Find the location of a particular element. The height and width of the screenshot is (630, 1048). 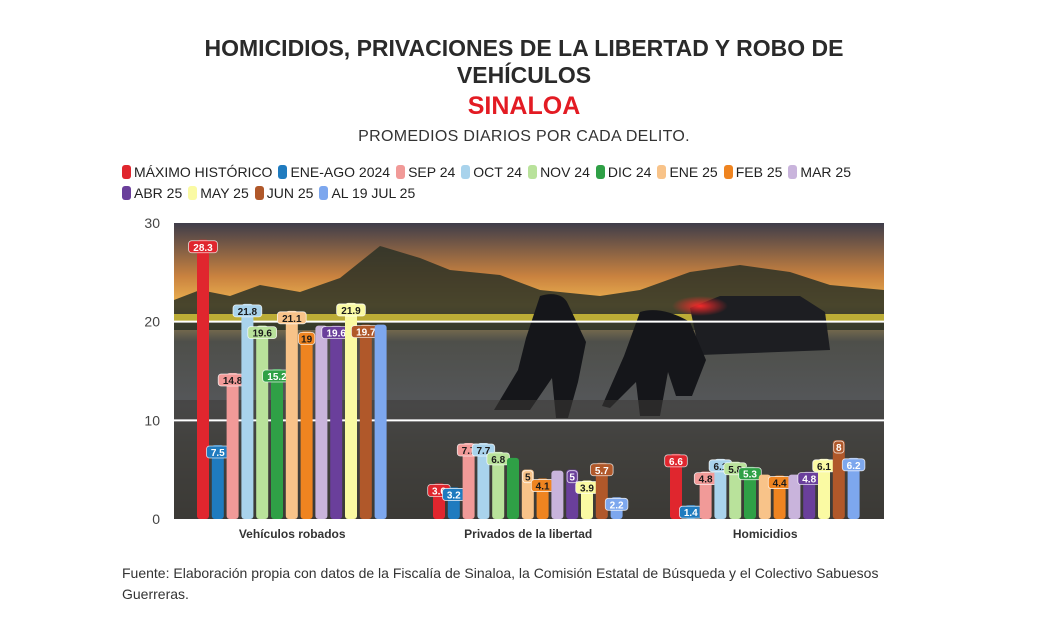

legend-label: MÁXIMO HISTÓRICO is located at coordinates (203, 172).